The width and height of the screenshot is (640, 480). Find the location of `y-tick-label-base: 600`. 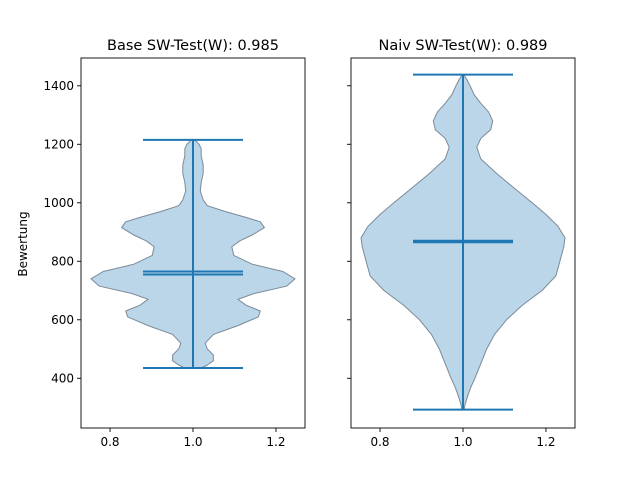

y-tick-label-base: 600 is located at coordinates (62, 320).